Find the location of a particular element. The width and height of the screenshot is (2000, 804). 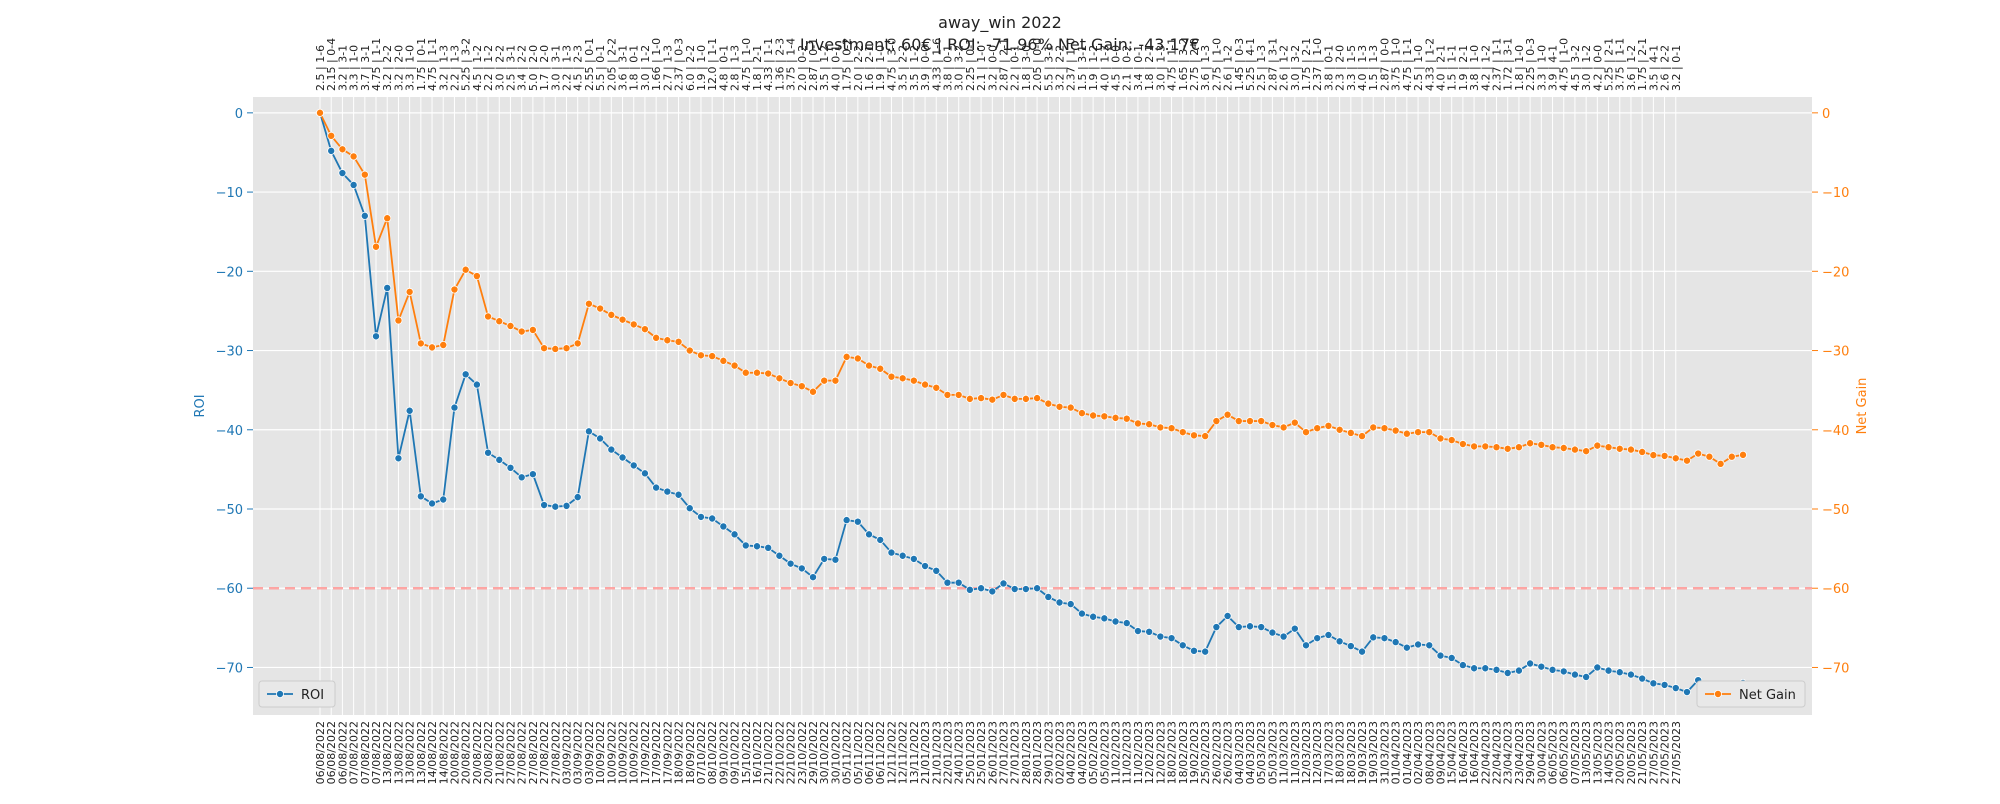

x-top-tick-label: 4.33 | 1-6 is located at coordinates (936, 64).